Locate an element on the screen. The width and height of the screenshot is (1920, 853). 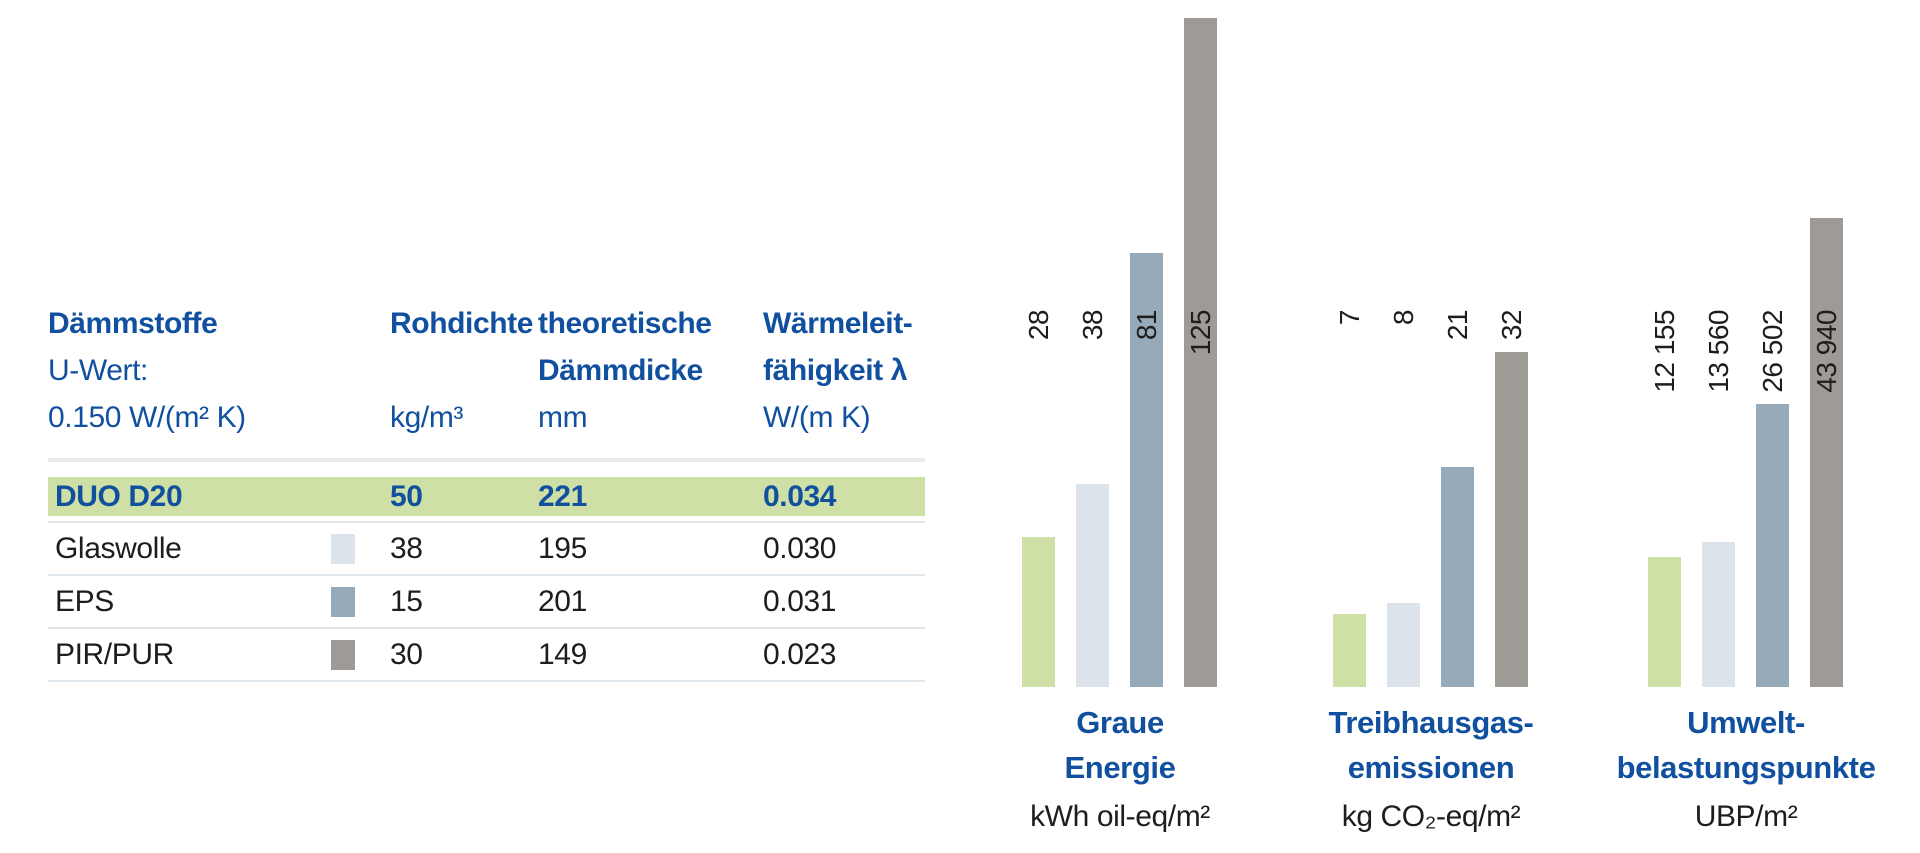
table-row-eps: EPS 15 201 0.031 is located at coordinates (486, 602).